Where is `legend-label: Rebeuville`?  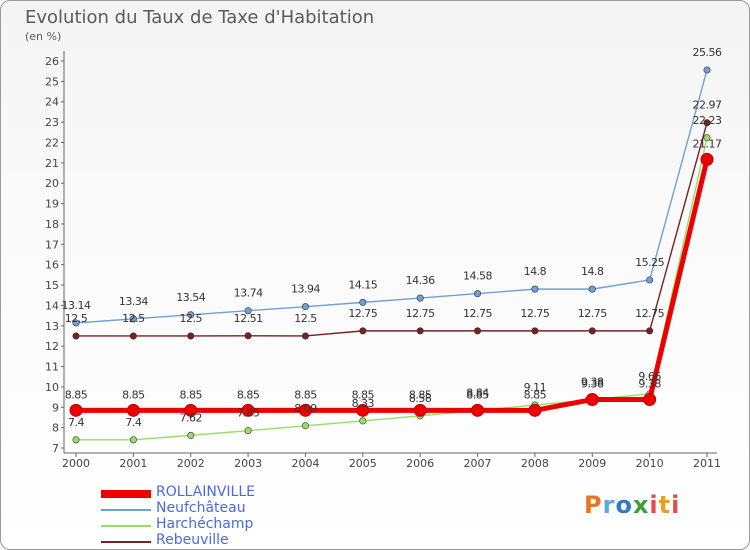 legend-label: Rebeuville is located at coordinates (192, 540).